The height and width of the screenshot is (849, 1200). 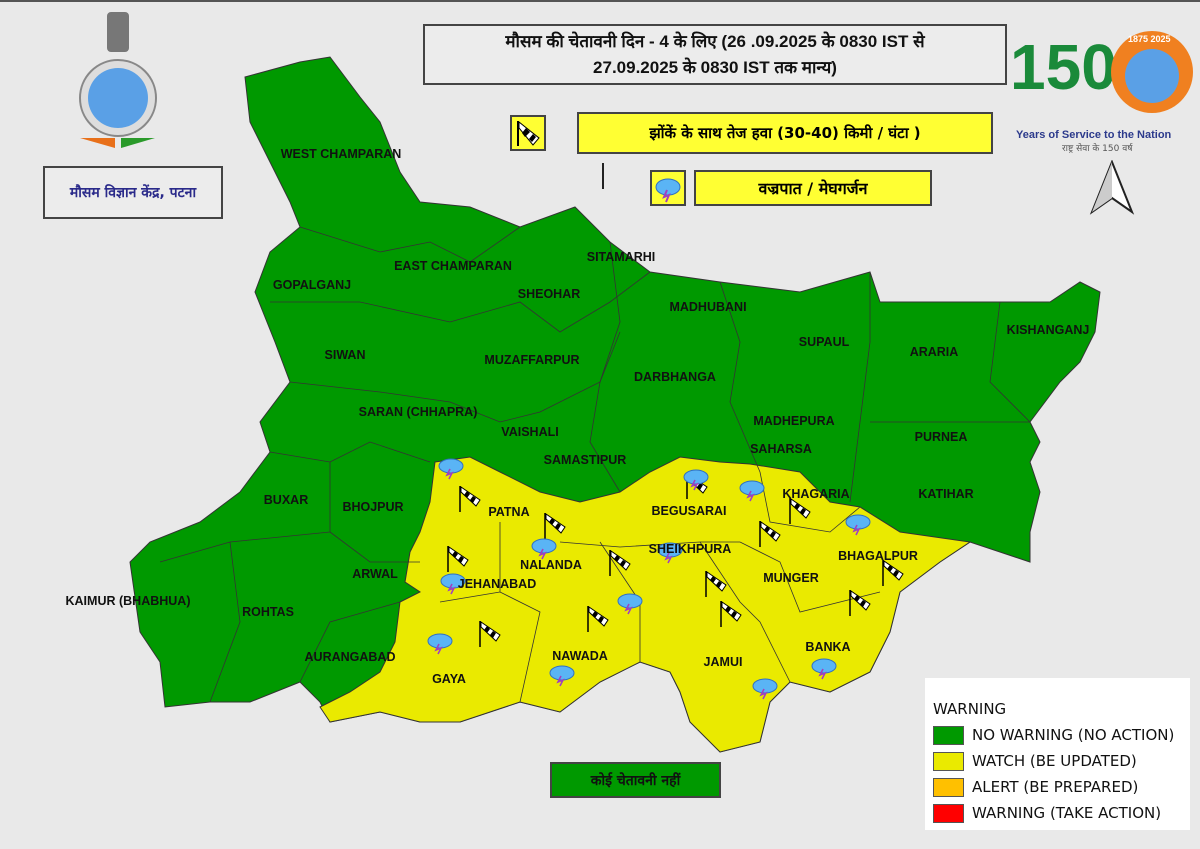 What do you see at coordinates (715, 67) in the screenshot?
I see `title-line-2: 27.09.2025 के 0830 IST तक मान्य)` at bounding box center [715, 67].